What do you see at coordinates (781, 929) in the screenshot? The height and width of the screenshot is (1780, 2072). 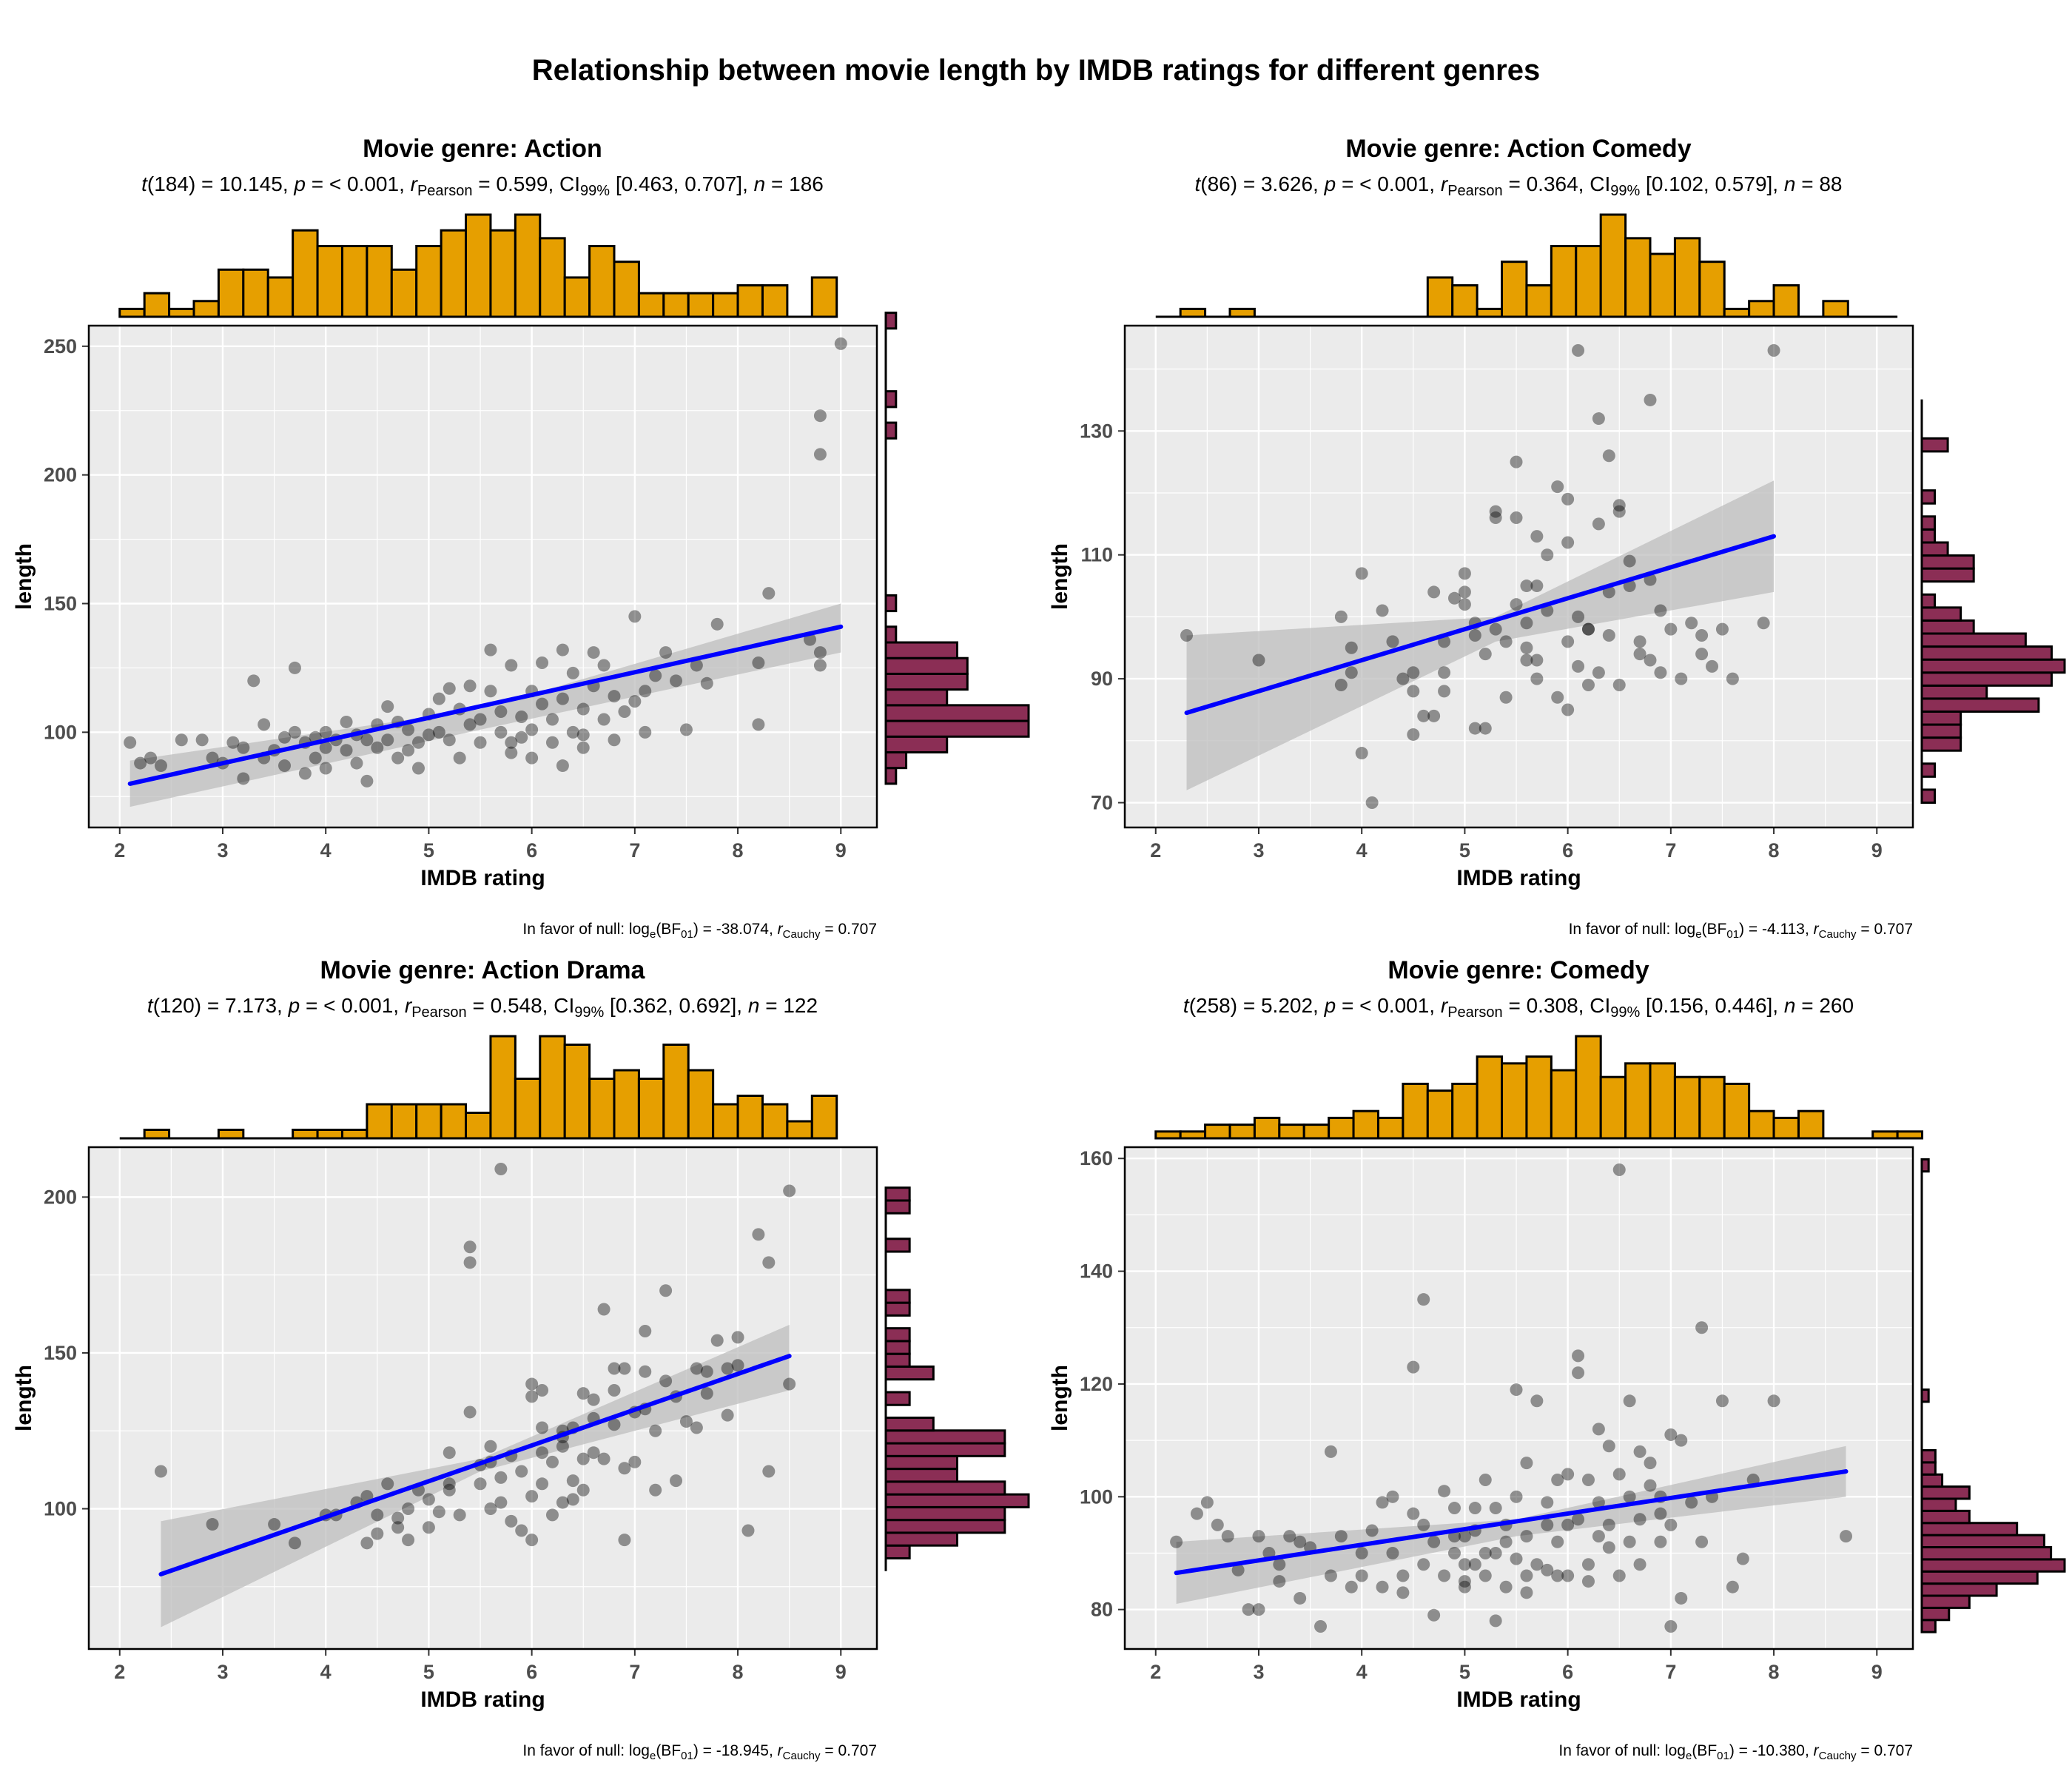 I see `caption-segment: r` at bounding box center [781, 929].